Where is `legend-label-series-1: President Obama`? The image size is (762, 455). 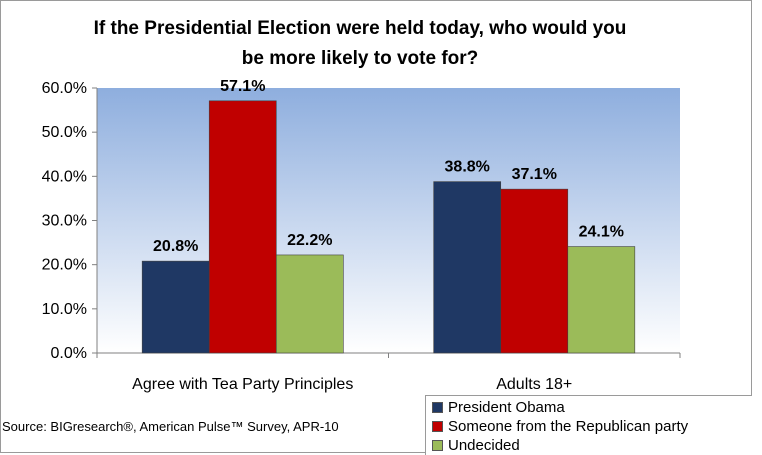 legend-label-series-1: President Obama is located at coordinates (506, 407).